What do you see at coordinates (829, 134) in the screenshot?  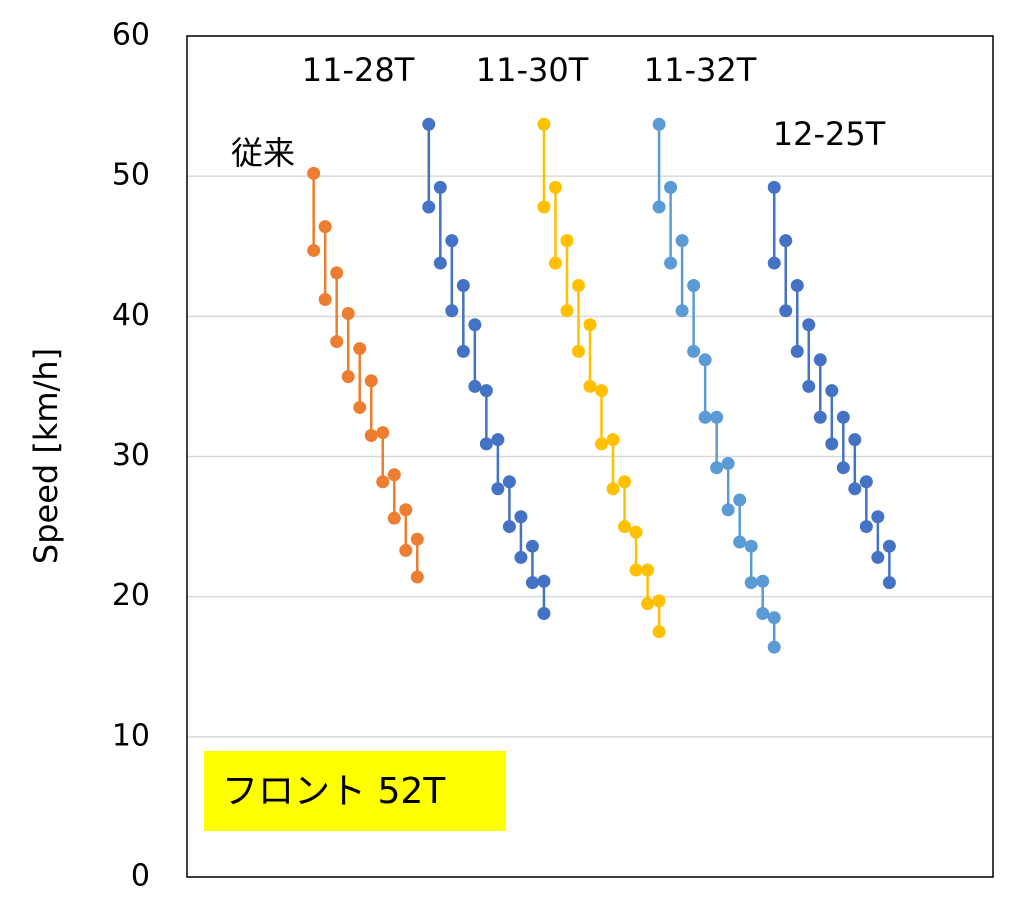 I see `series-label: 12-25T` at bounding box center [829, 134].